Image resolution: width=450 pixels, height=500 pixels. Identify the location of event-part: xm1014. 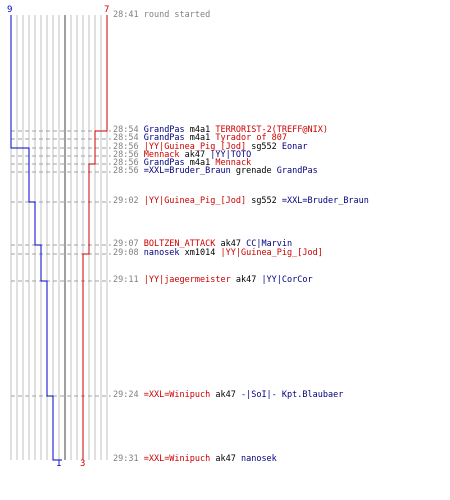
(200, 253).